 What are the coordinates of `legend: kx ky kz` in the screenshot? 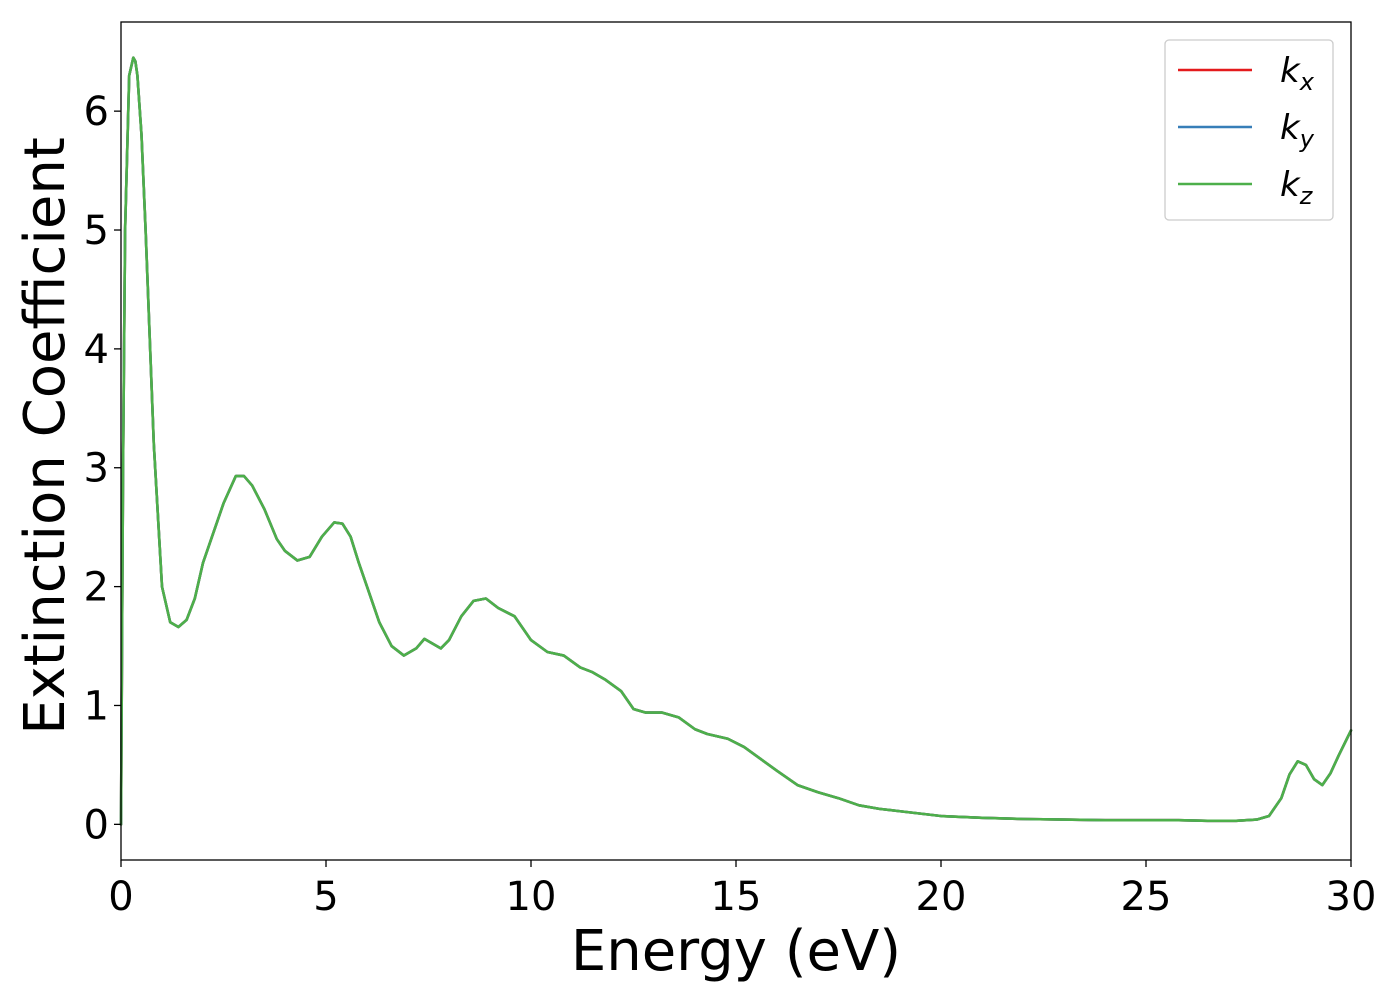 It's located at (1249, 130).